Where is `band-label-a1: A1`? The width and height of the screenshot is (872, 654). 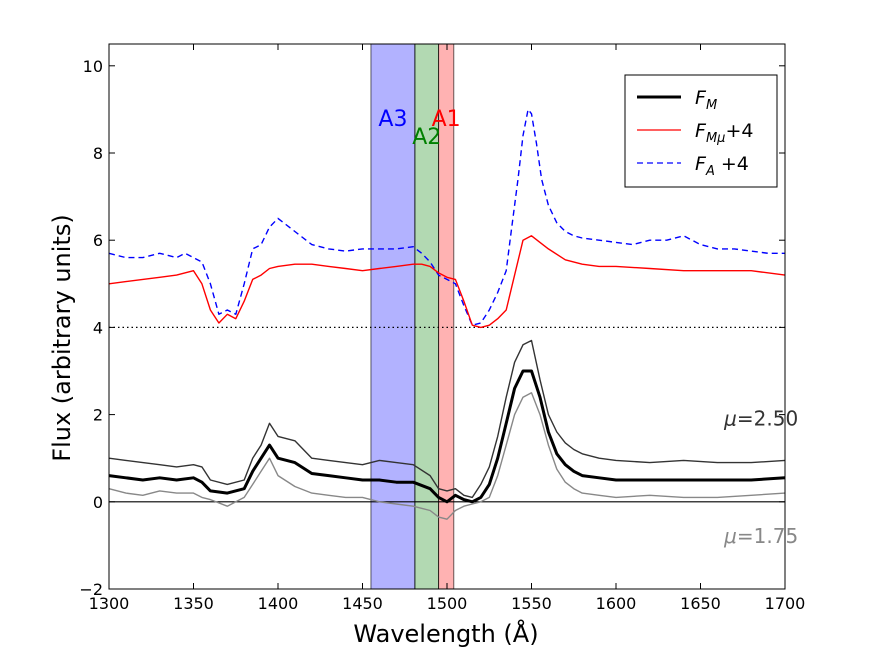 band-label-a1: A1 is located at coordinates (446, 119).